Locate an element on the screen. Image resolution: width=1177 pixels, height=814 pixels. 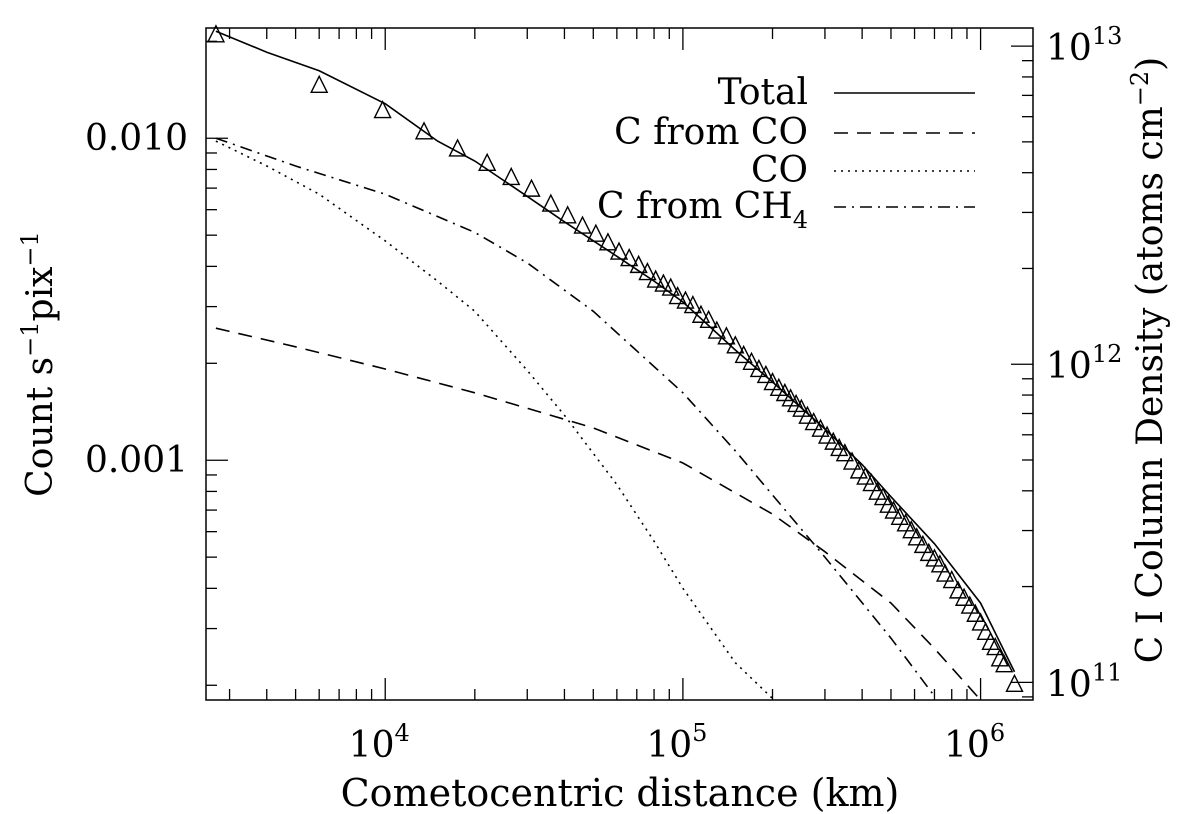
y-axis-label: Count s−1pix−1 is located at coordinates (38, 364).